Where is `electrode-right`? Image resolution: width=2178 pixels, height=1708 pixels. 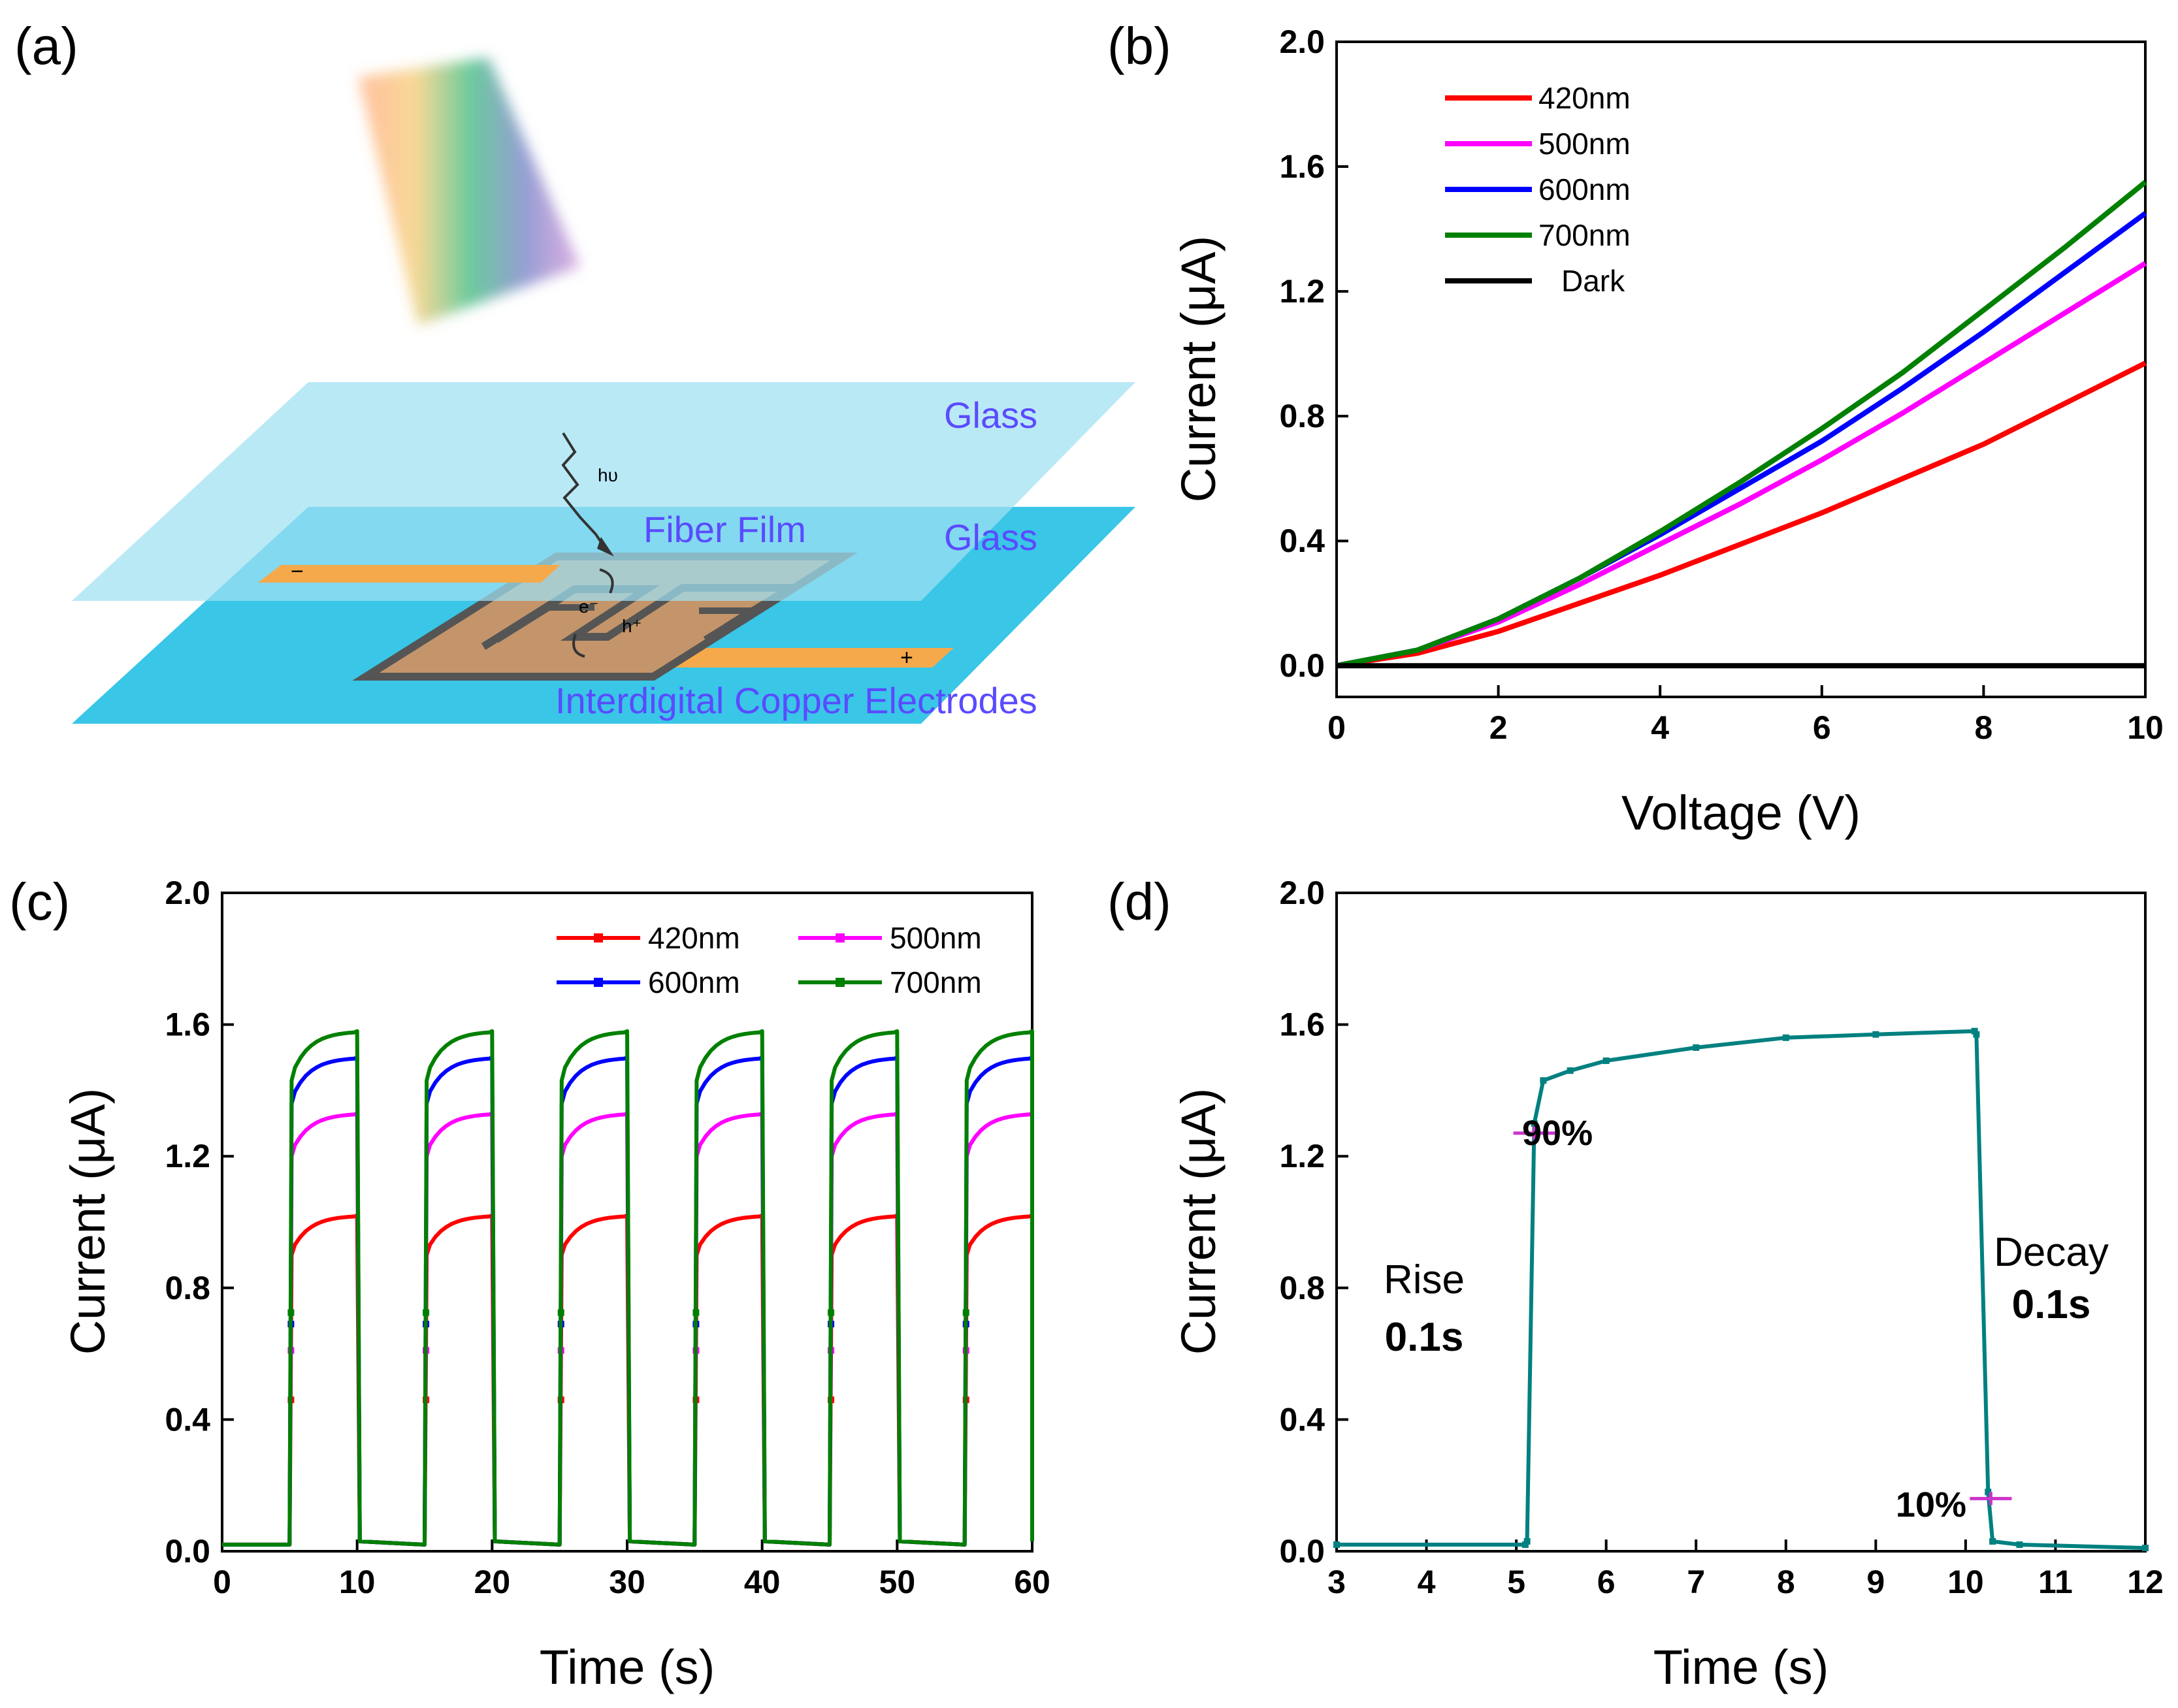
electrode-right is located at coordinates (798, 658).